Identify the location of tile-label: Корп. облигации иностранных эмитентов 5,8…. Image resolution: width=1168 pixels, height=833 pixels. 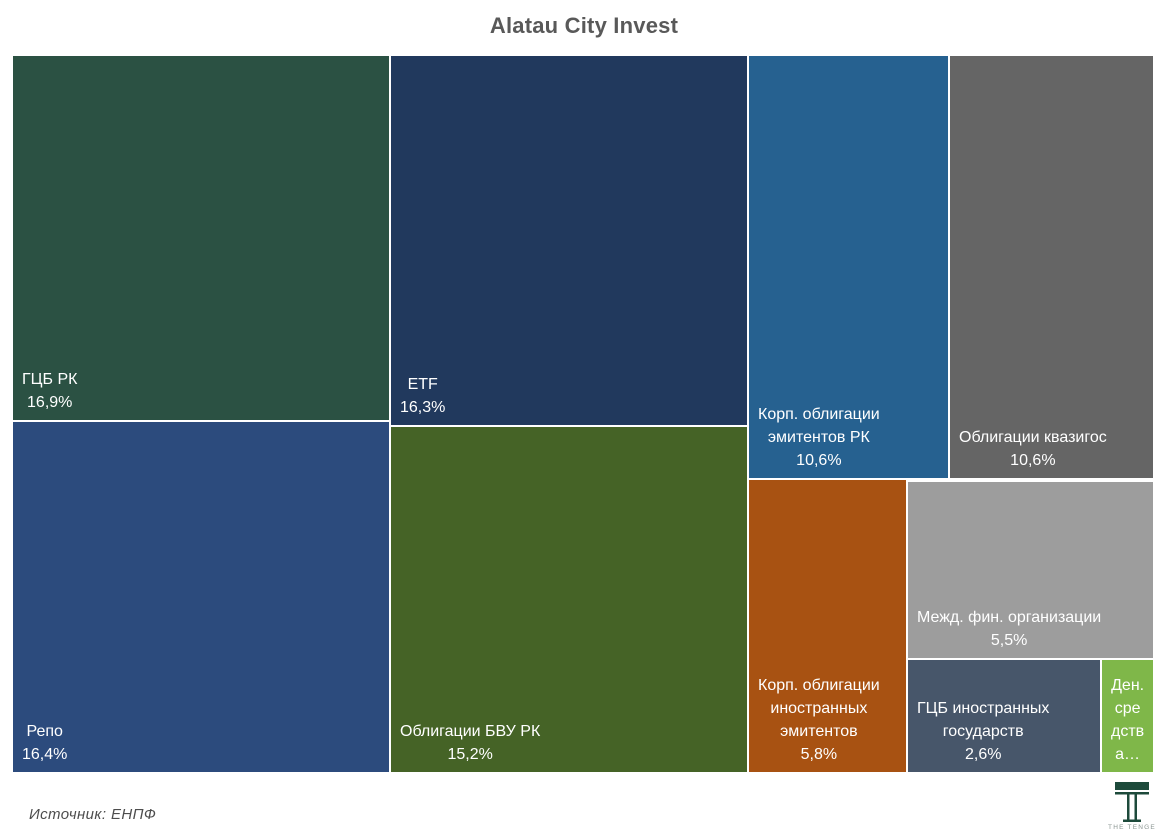
(819, 720).